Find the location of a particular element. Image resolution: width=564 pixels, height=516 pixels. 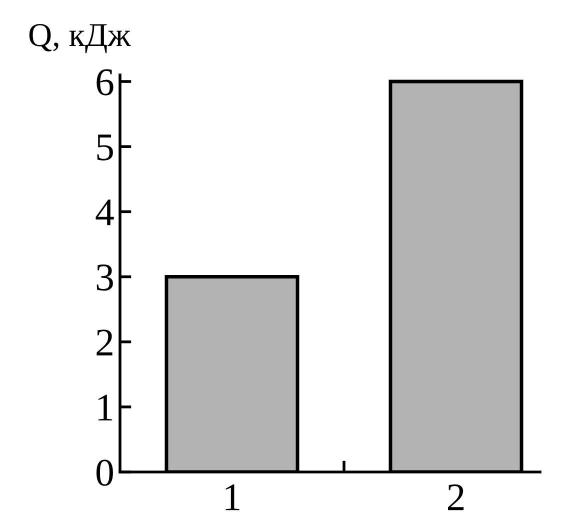

y-tick-label: 5 is located at coordinates (105, 147).